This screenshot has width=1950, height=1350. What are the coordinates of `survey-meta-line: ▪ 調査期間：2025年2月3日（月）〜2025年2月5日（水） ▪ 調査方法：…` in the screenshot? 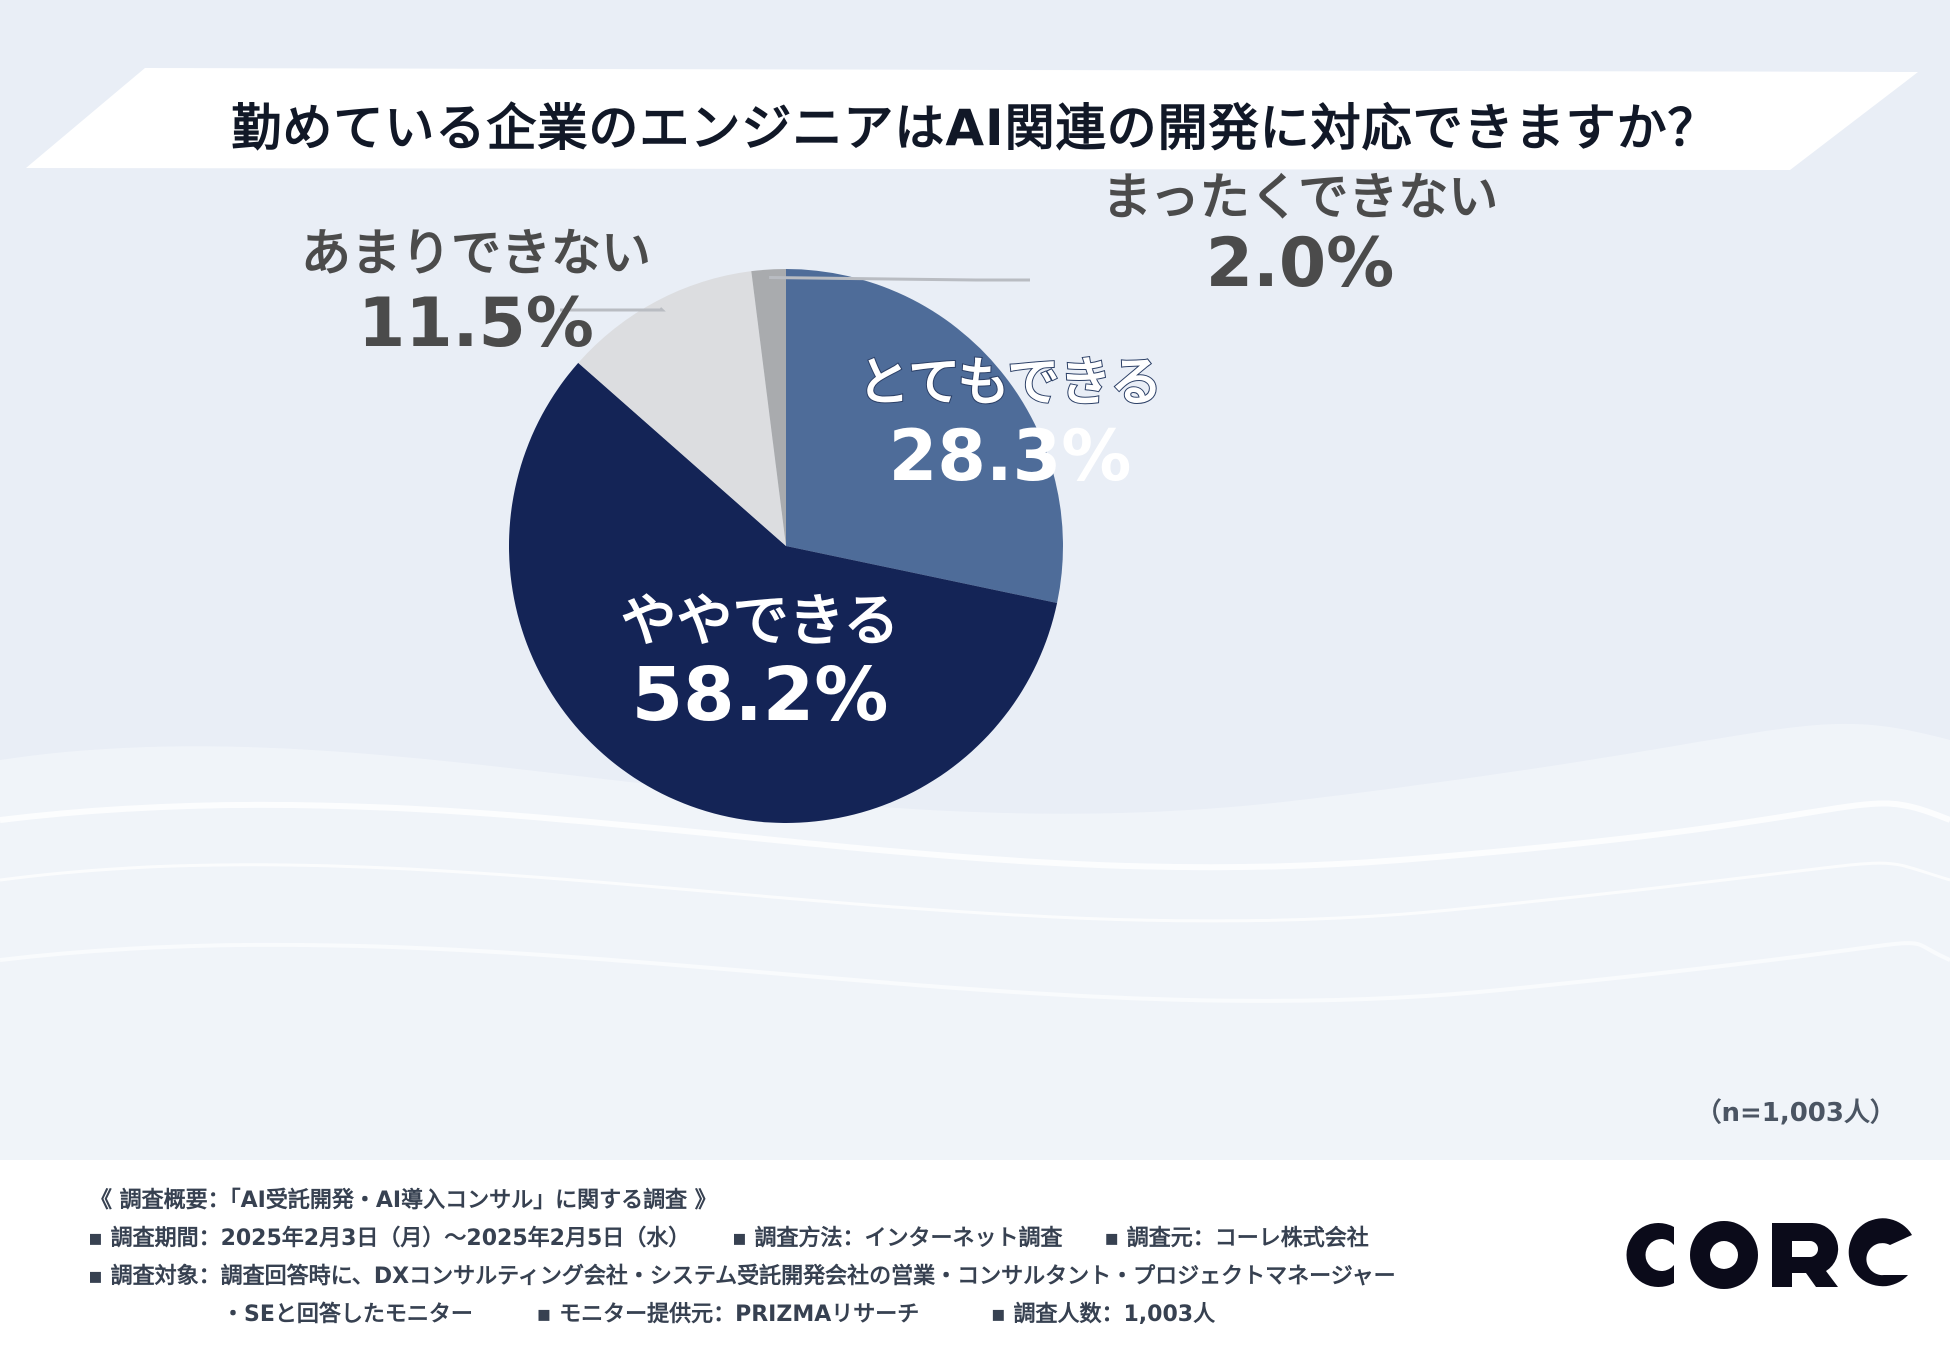 It's located at (745, 1236).